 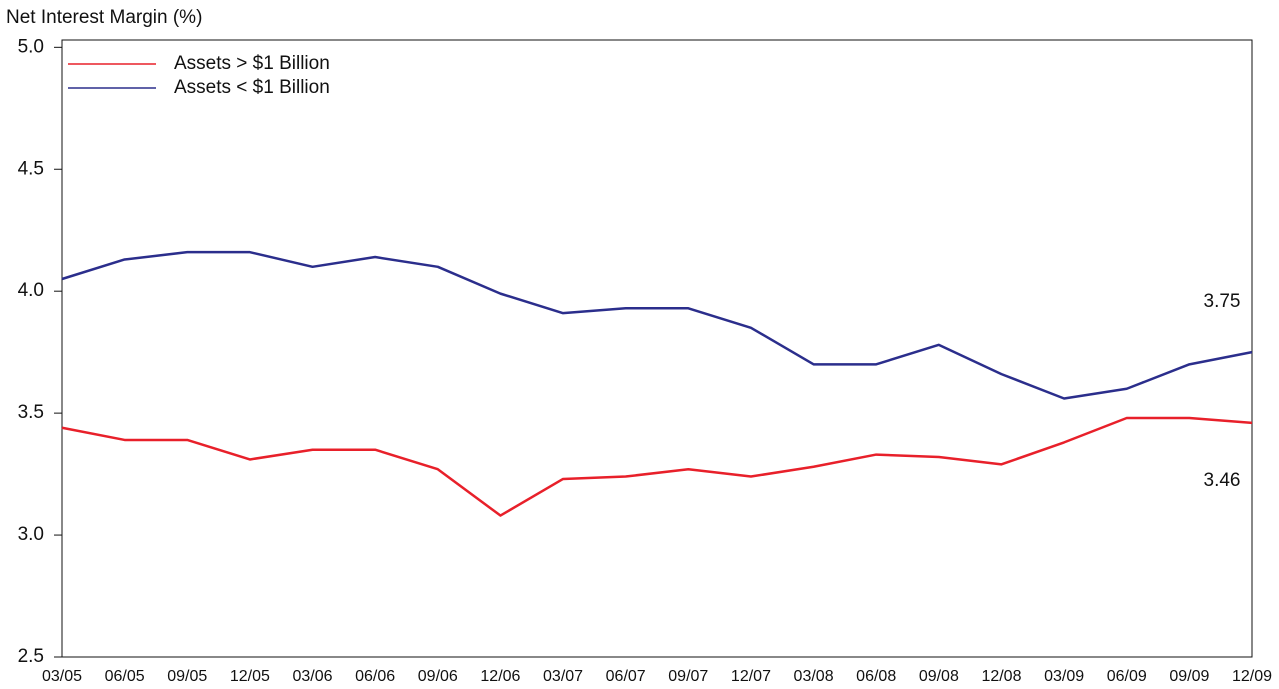 I want to click on y-tick-label: 5.0, so click(x=31, y=46).